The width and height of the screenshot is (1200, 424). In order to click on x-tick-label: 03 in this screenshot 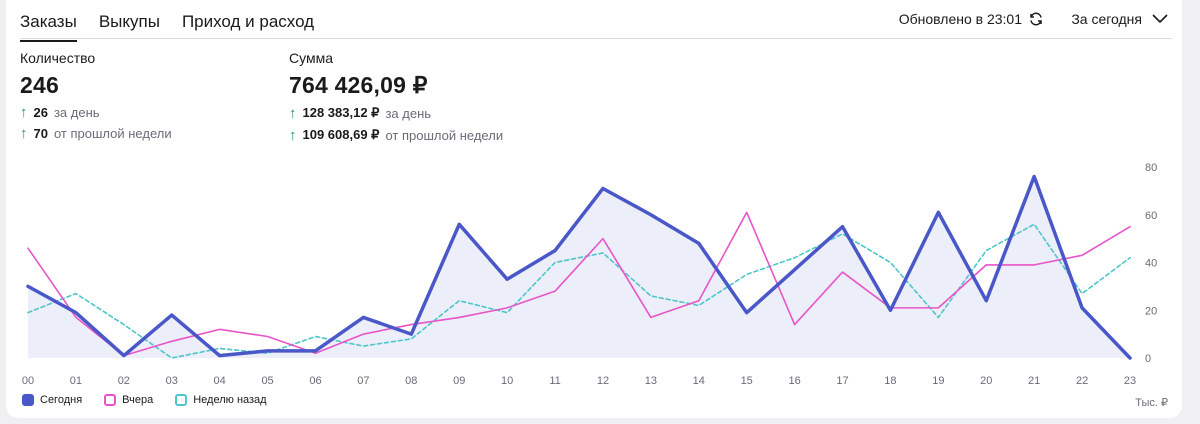, I will do `click(172, 381)`.